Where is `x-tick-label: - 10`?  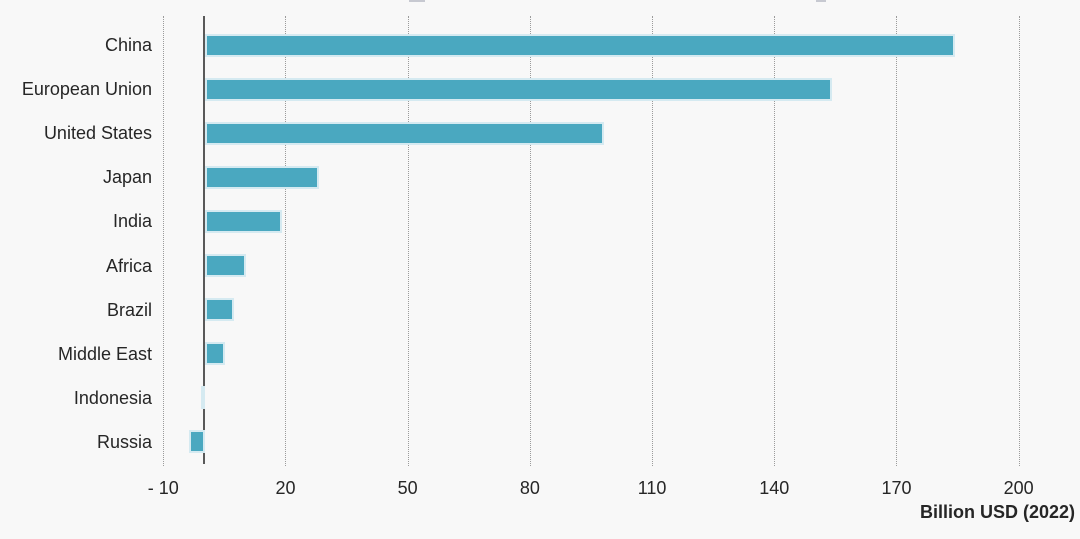
x-tick-label: - 10 is located at coordinates (163, 488).